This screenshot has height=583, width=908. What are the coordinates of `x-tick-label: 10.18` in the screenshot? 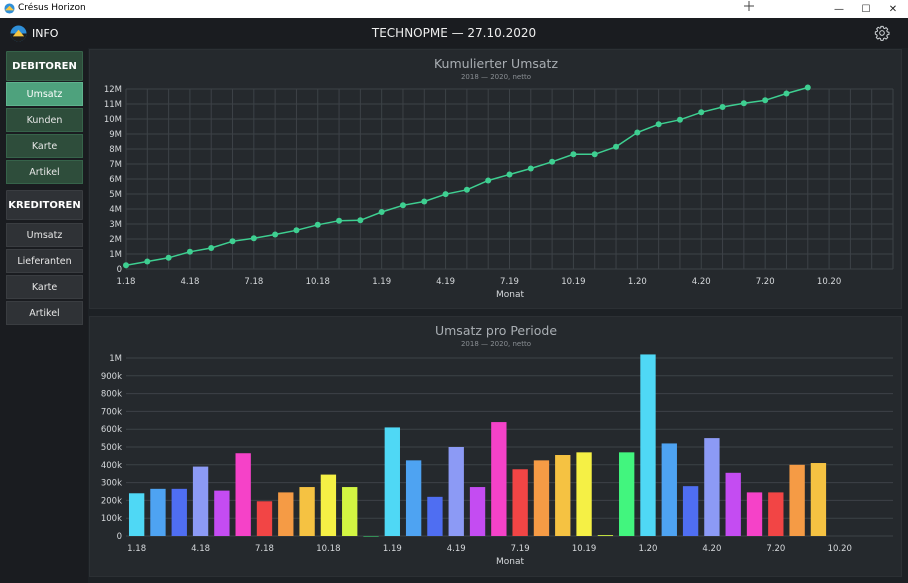 It's located at (318, 282).